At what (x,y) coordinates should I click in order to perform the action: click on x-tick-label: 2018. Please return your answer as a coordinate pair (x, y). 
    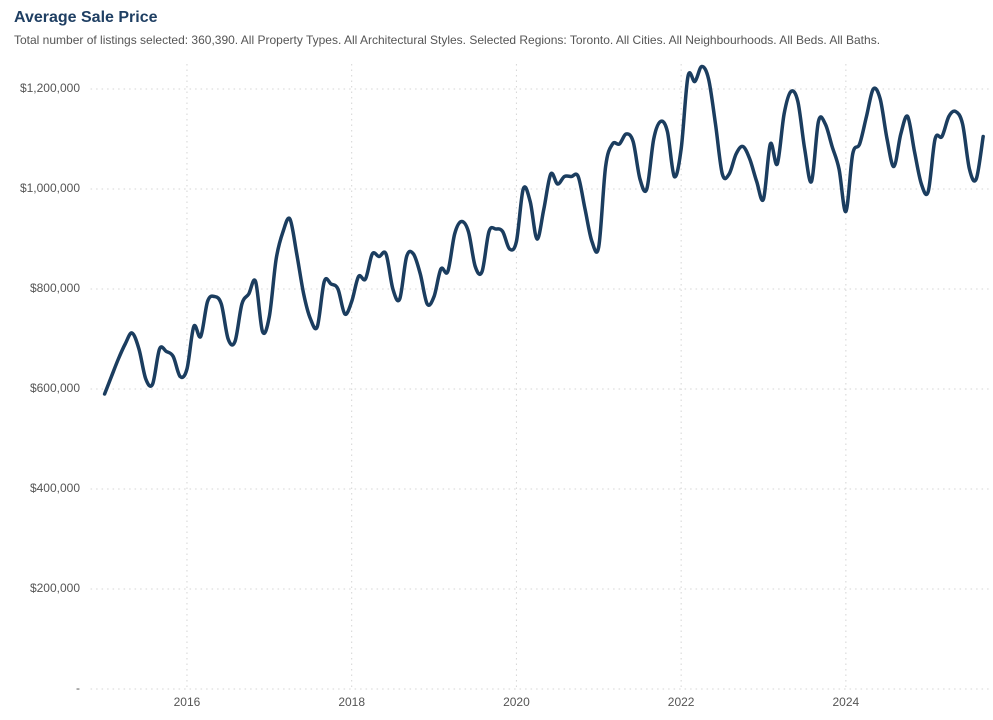
    Looking at the image, I should click on (351, 702).